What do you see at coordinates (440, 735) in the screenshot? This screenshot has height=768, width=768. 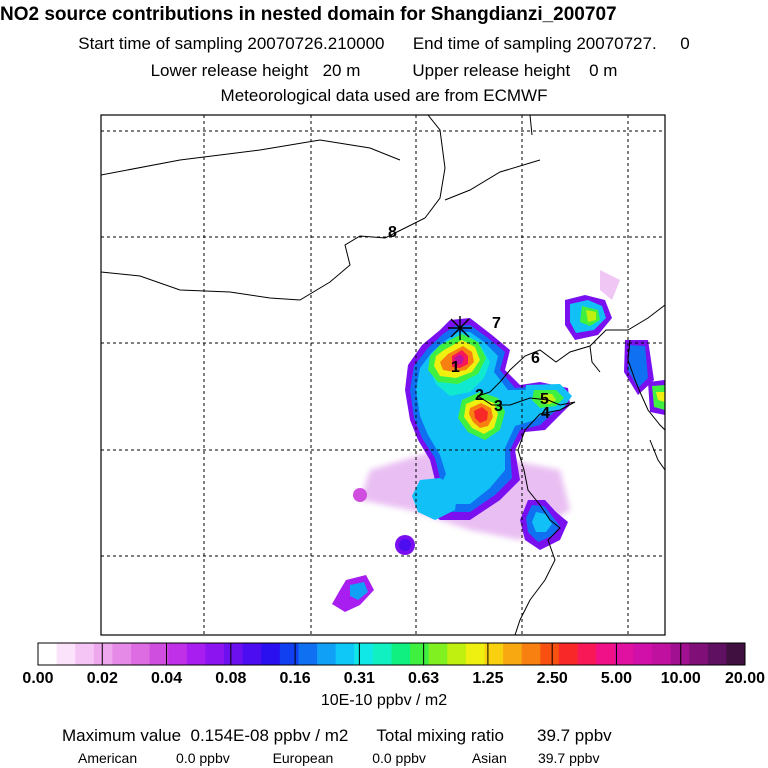 I see `total-mixing-label: Total mixing ratio` at bounding box center [440, 735].